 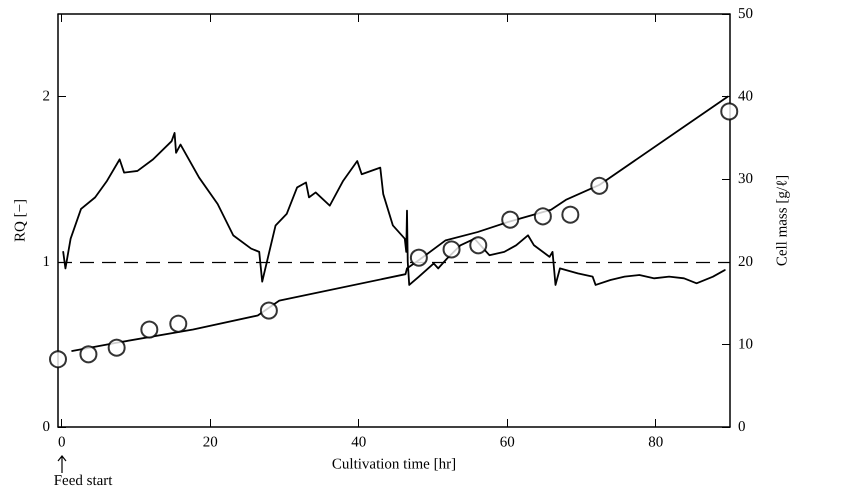 What do you see at coordinates (745, 96) in the screenshot?
I see `y2-tick-label: 40` at bounding box center [745, 96].